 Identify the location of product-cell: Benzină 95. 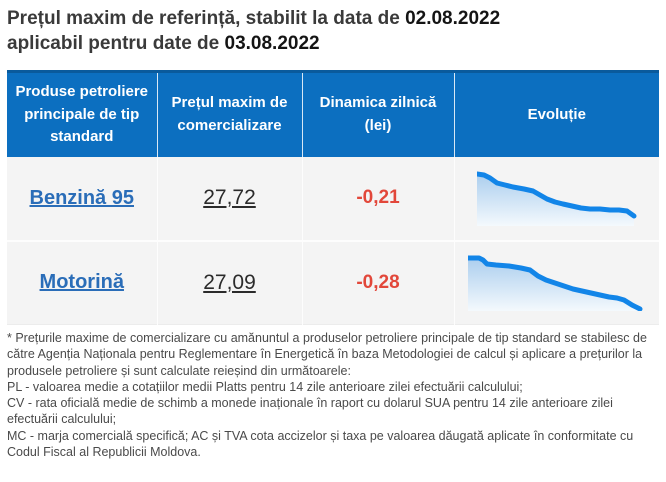
(82, 198).